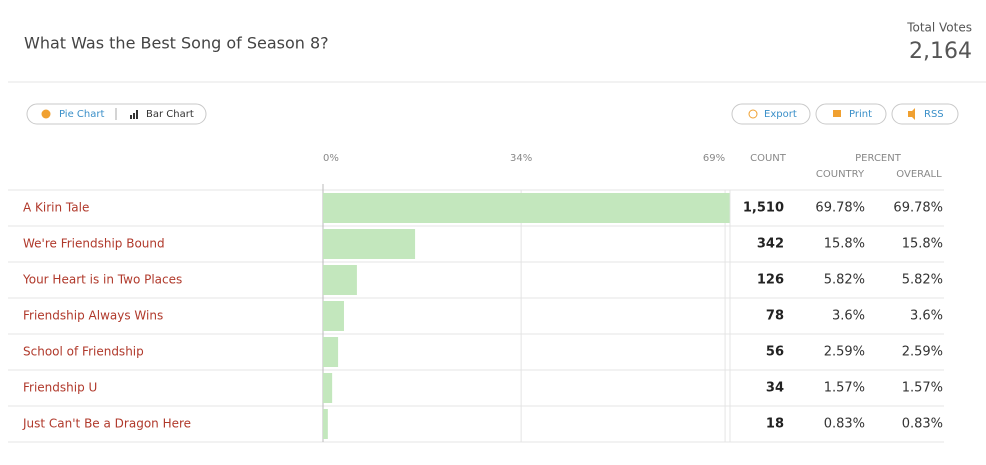  What do you see at coordinates (770, 280) in the screenshot?
I see `vote-count: 126` at bounding box center [770, 280].